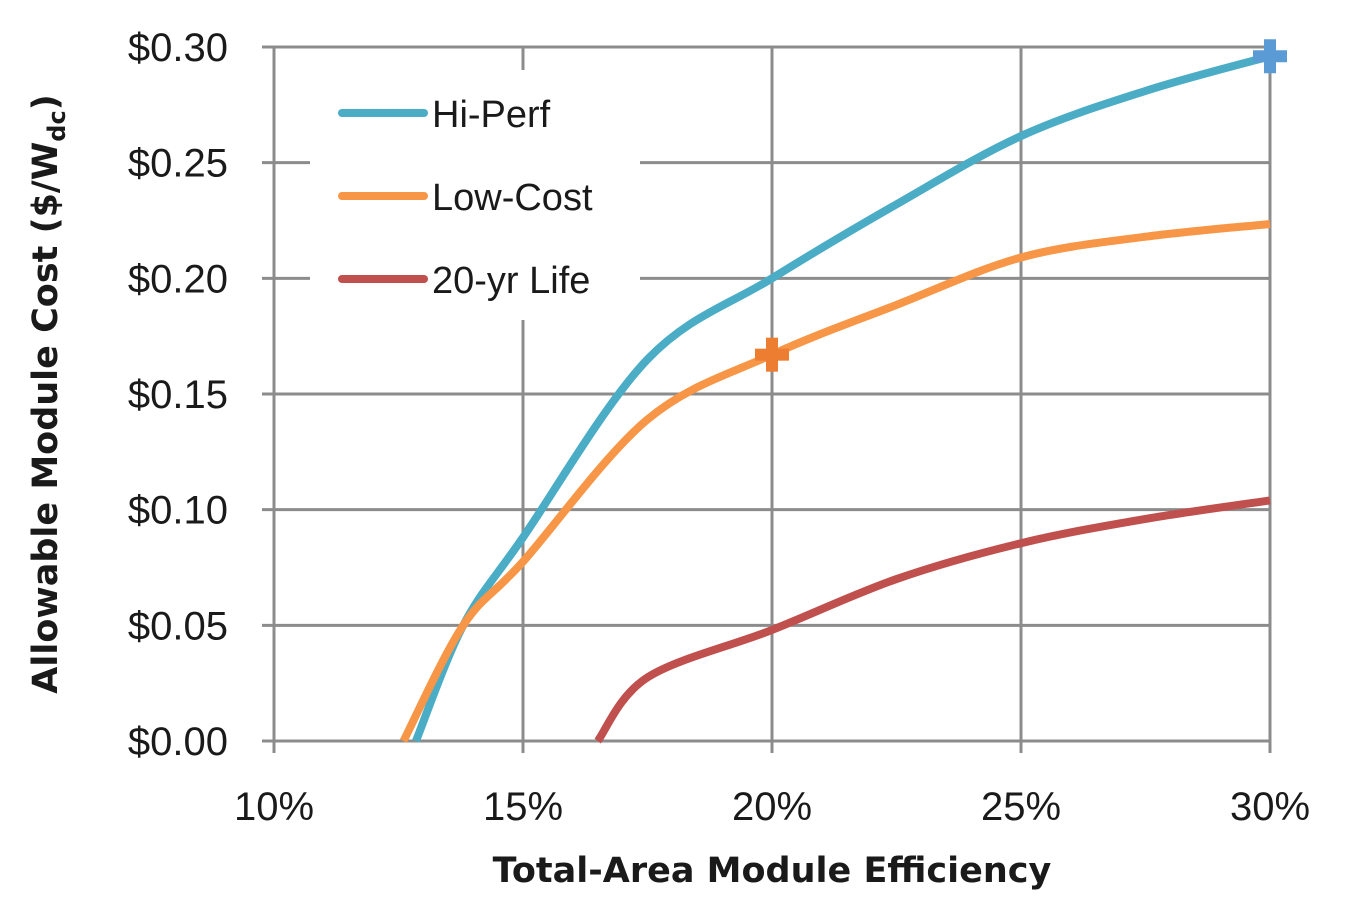 This screenshot has height=919, width=1350. Describe the element at coordinates (772, 807) in the screenshot. I see `x-tick-label: 20%` at that location.